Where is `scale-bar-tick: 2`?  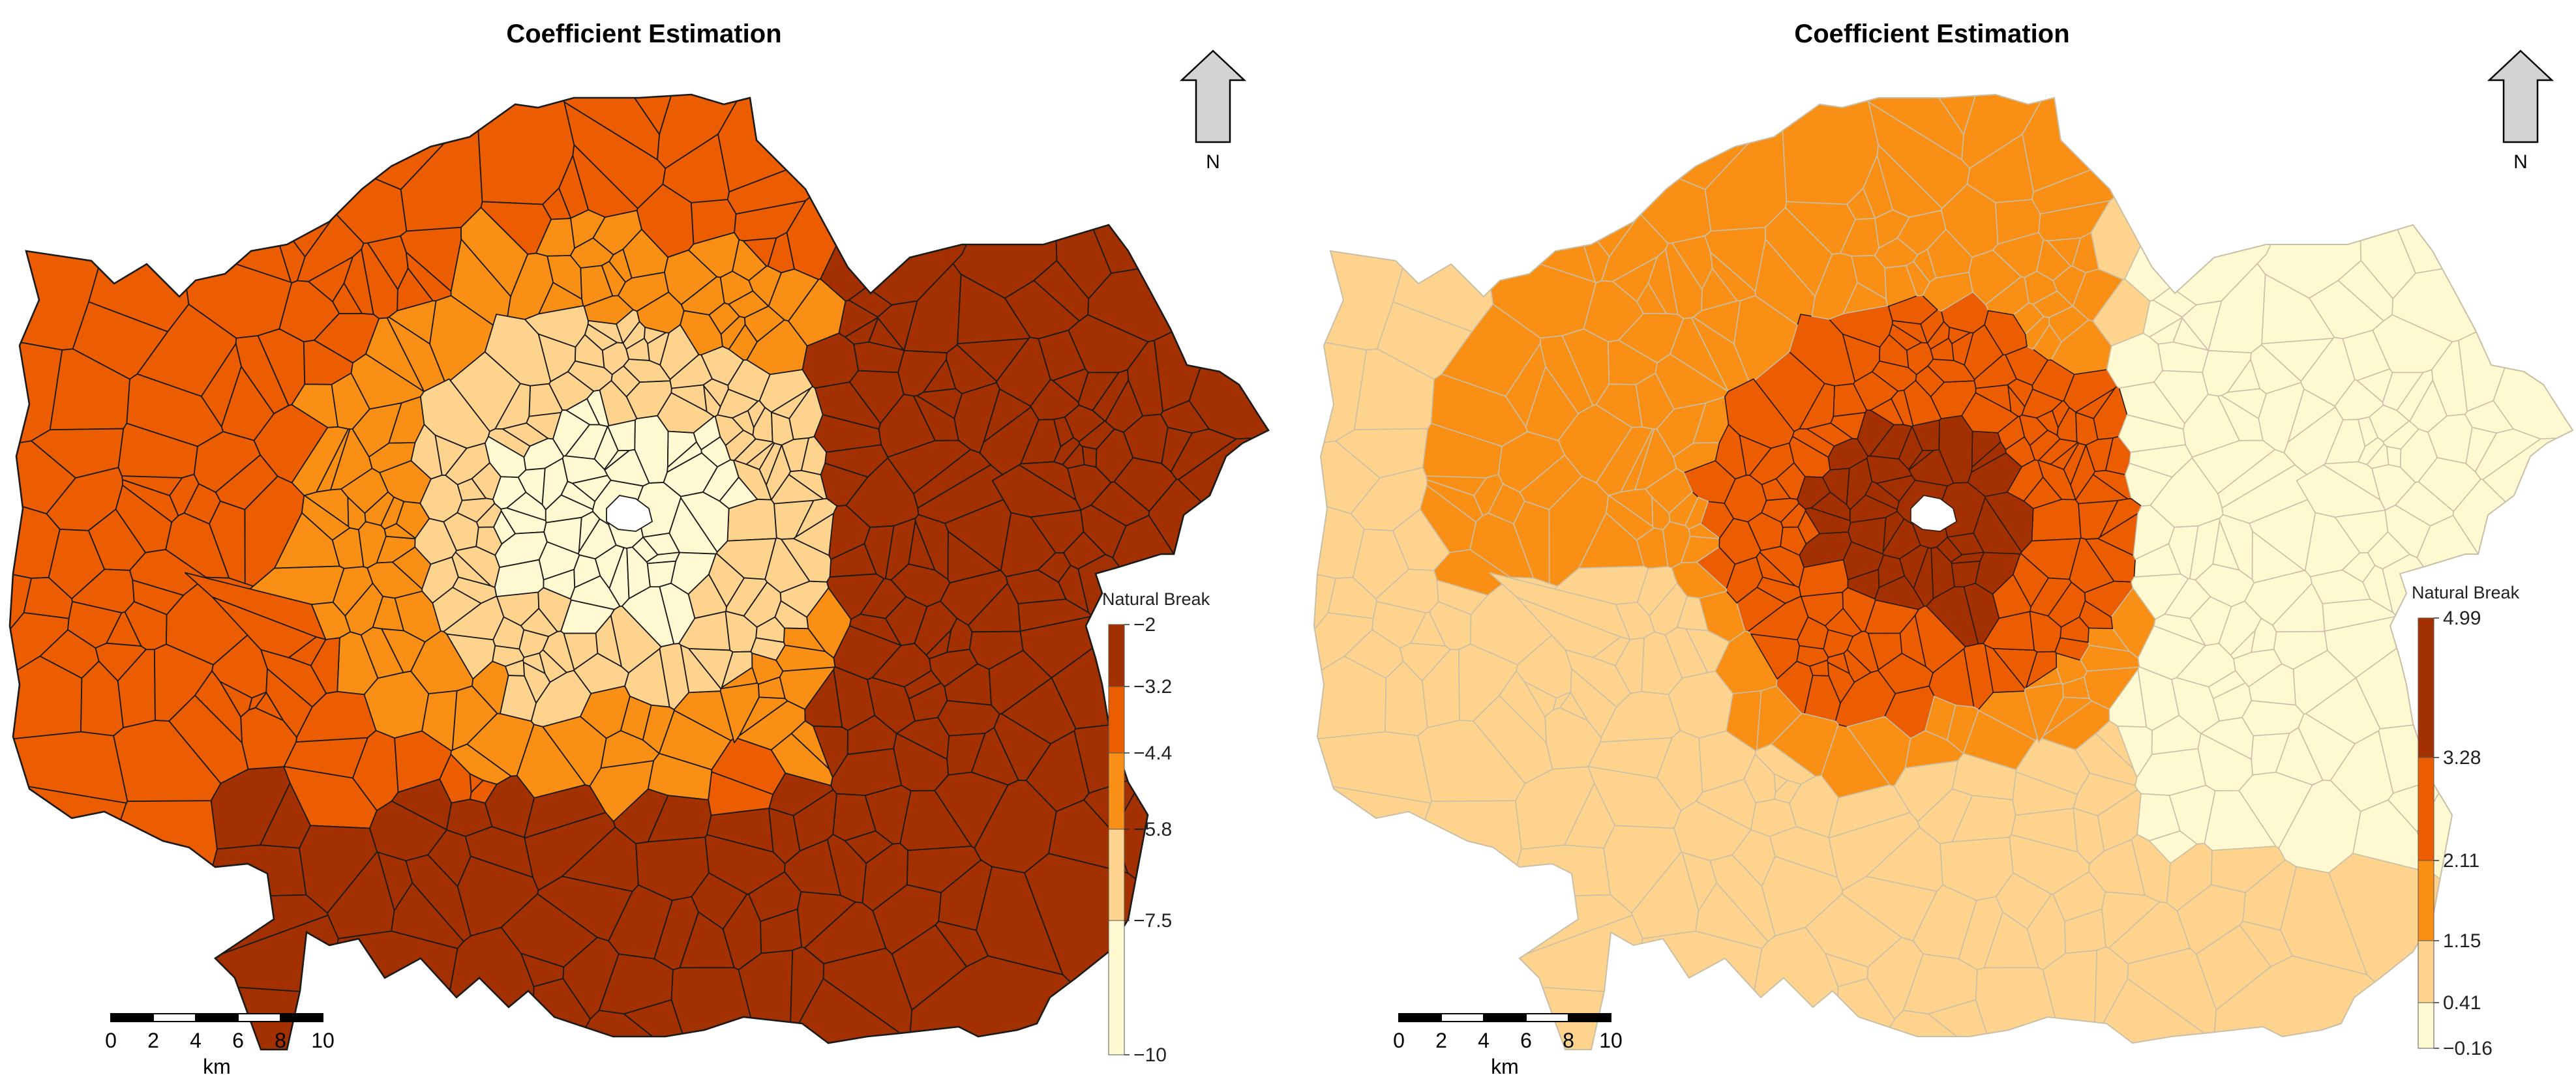 scale-bar-tick: 2 is located at coordinates (153, 1040).